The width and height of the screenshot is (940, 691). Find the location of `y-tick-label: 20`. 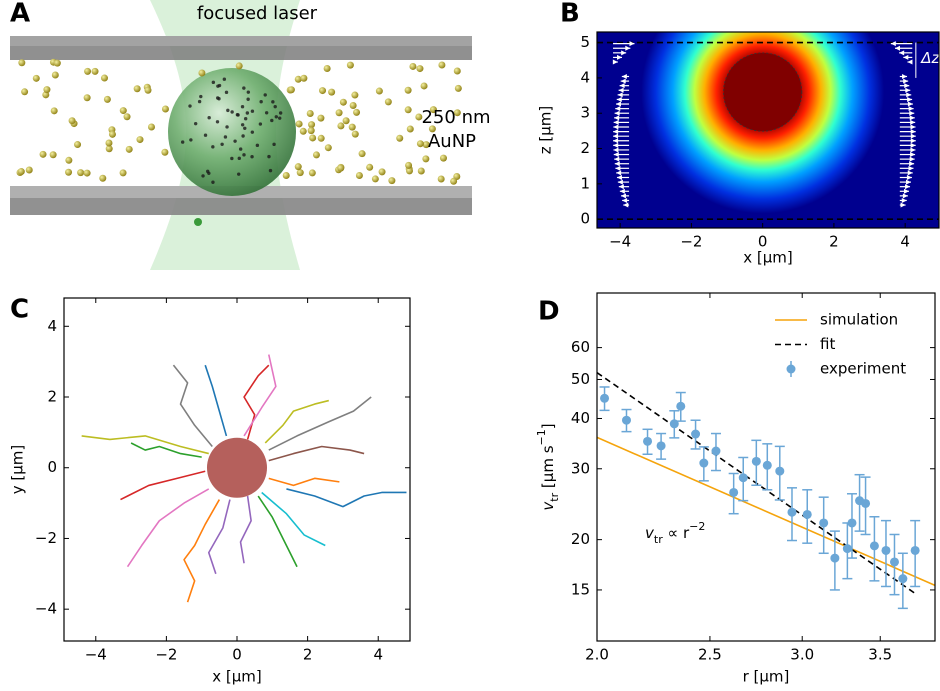

y-tick-label: 20 is located at coordinates (580, 539).